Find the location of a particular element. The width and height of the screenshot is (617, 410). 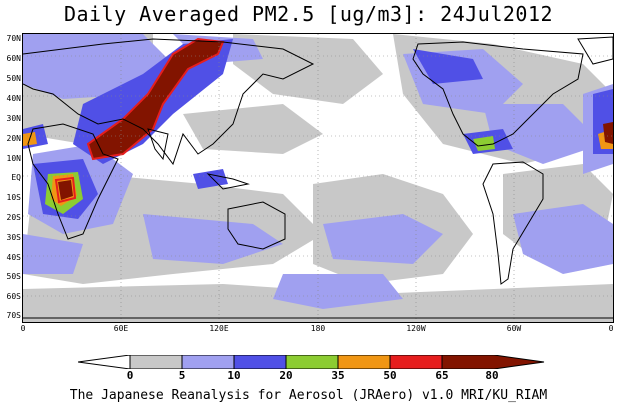

lat-label-60s: 60S is located at coordinates (13, 296).